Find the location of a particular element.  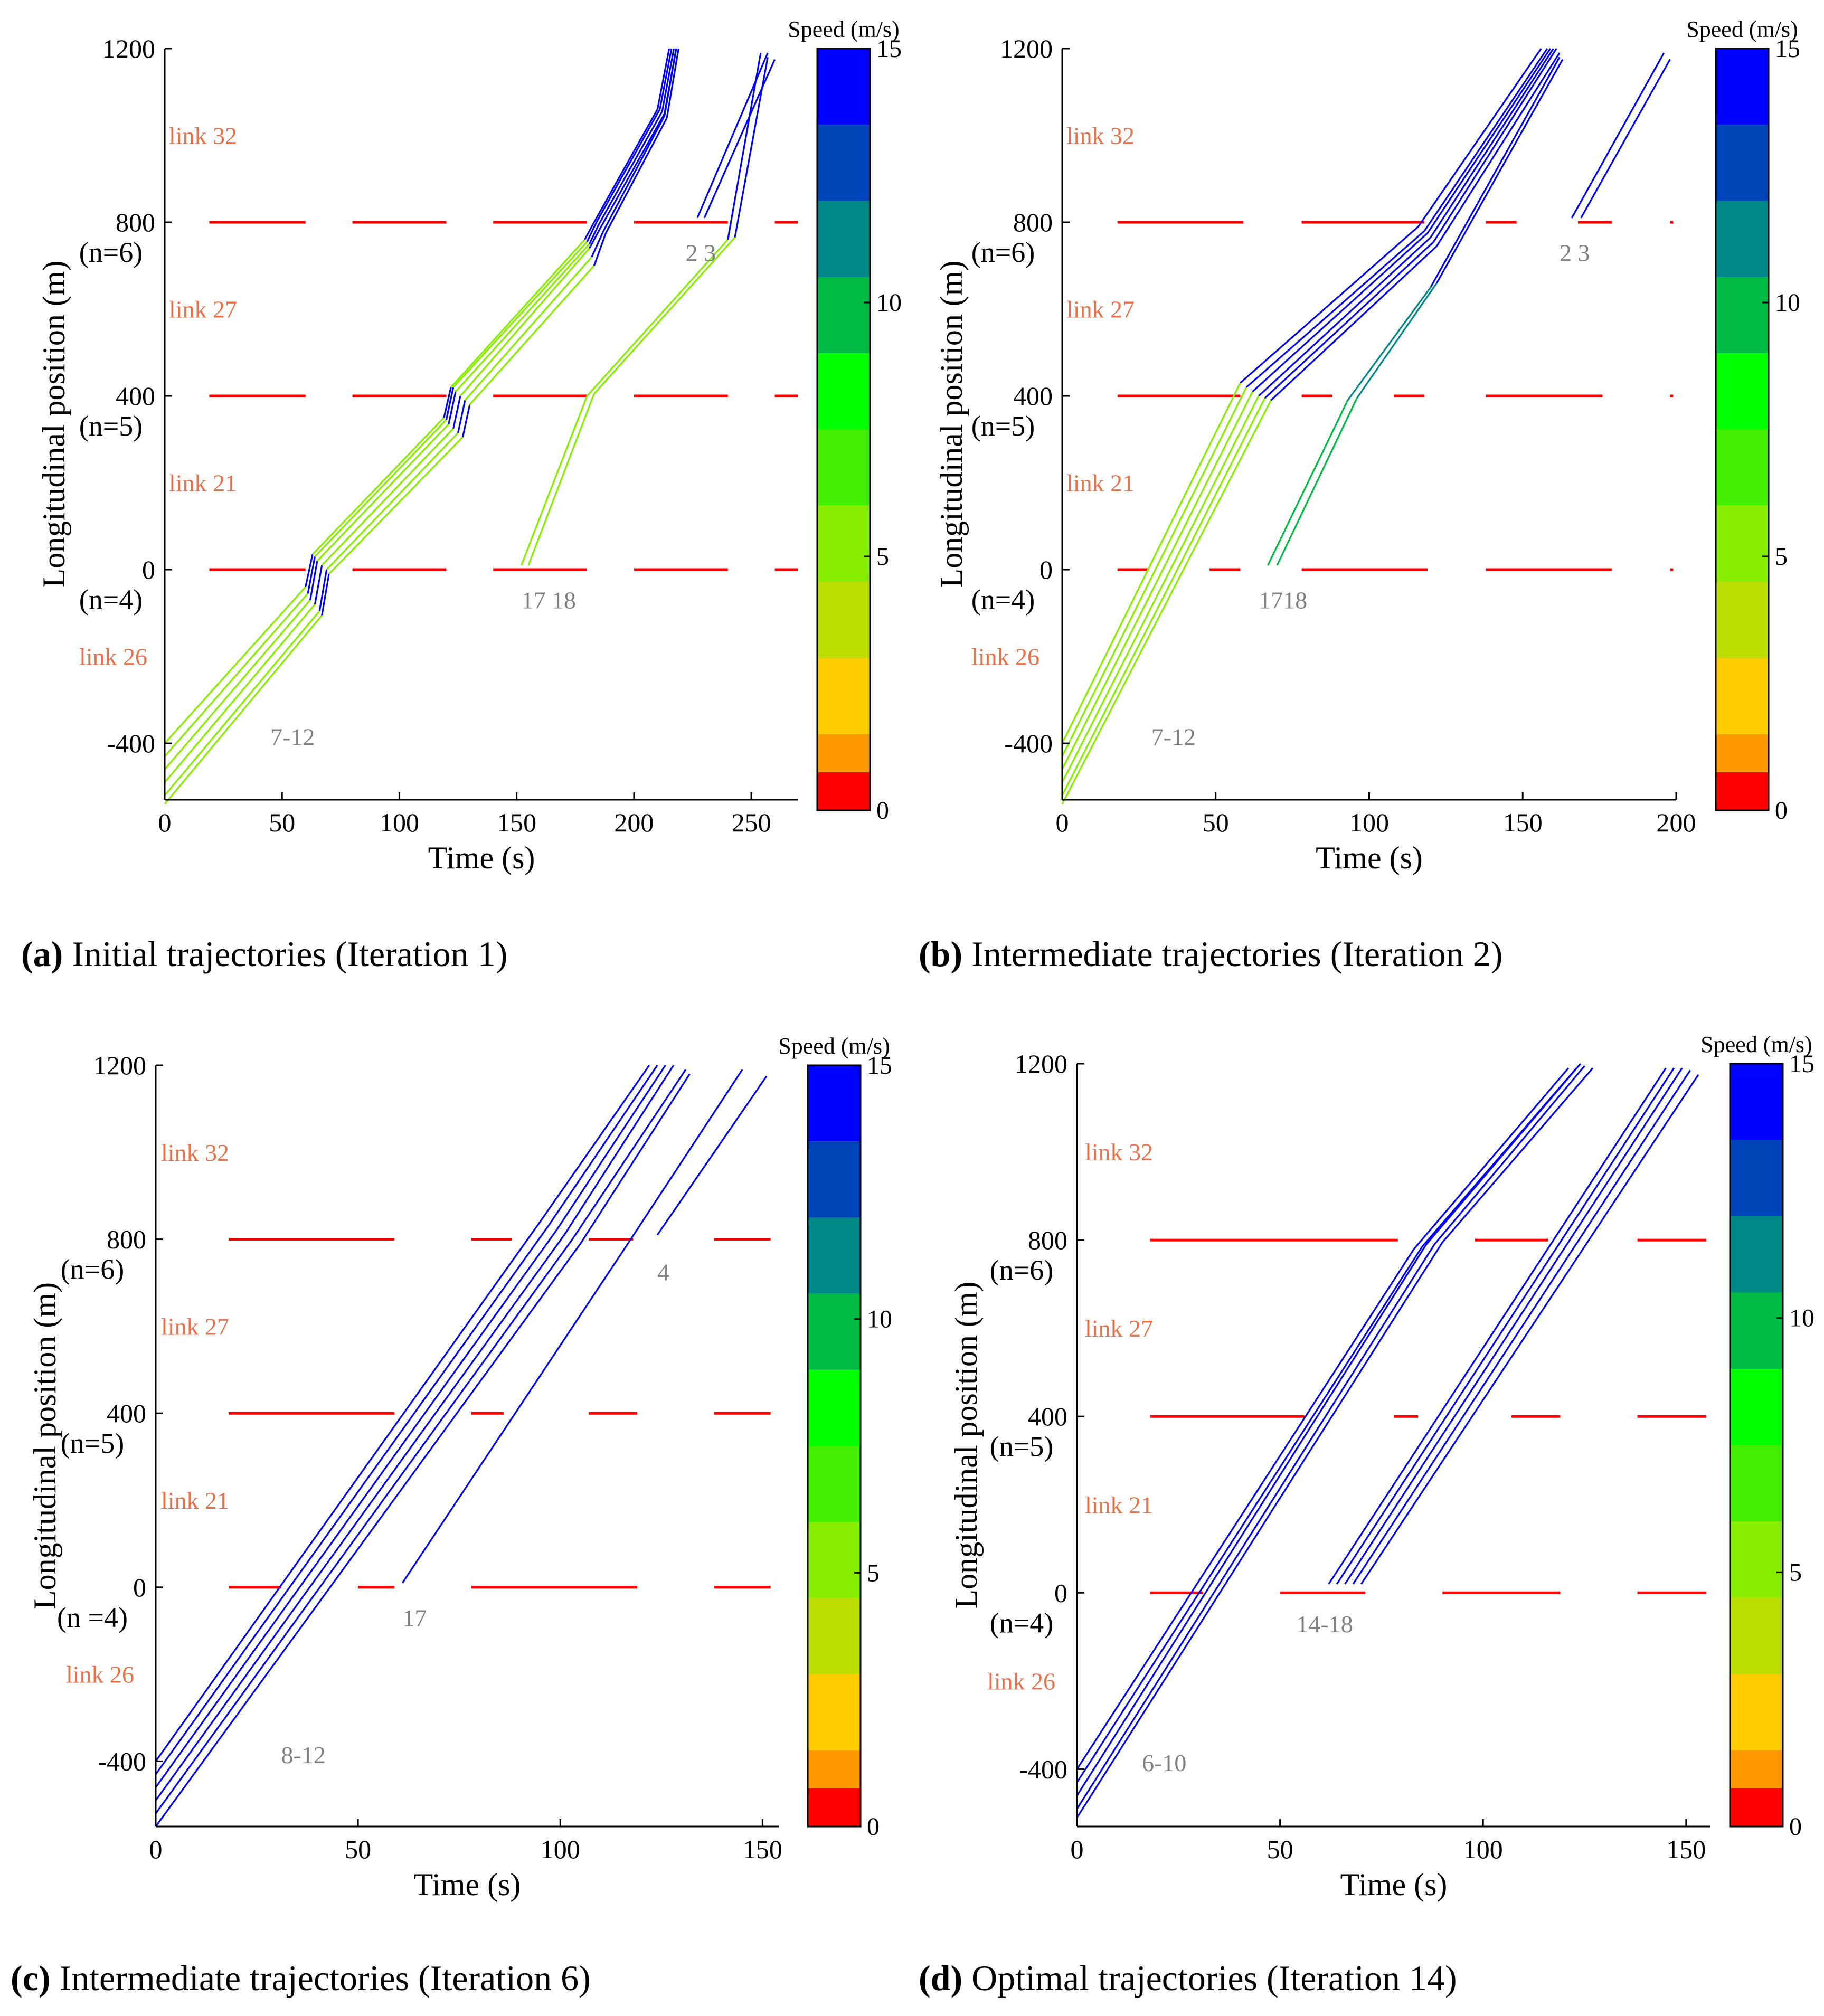

panel-a-colorbar-tick-1: 5 is located at coordinates (883, 557).